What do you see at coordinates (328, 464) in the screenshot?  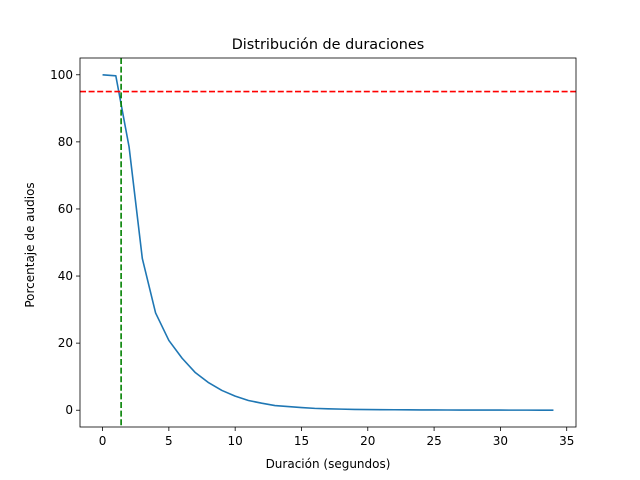 I see `x-axis-label: Duración (segundos)` at bounding box center [328, 464].